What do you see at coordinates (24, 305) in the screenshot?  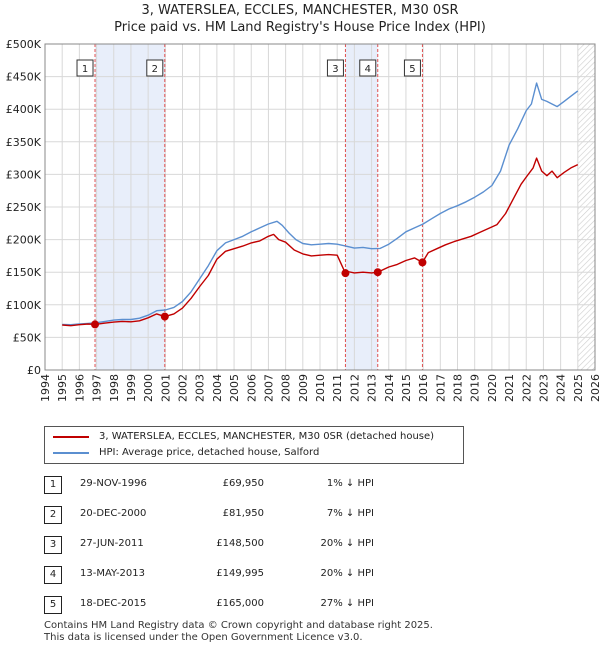 I see `y-tick-label: £100K` at bounding box center [24, 305].